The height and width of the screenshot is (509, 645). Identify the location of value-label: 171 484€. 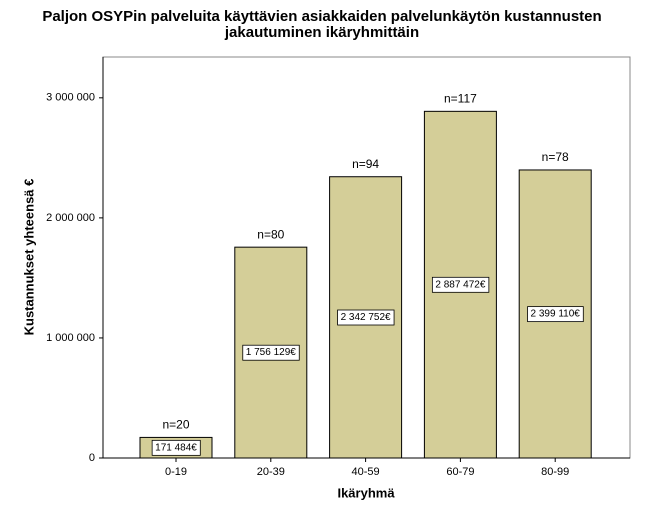
(176, 447).